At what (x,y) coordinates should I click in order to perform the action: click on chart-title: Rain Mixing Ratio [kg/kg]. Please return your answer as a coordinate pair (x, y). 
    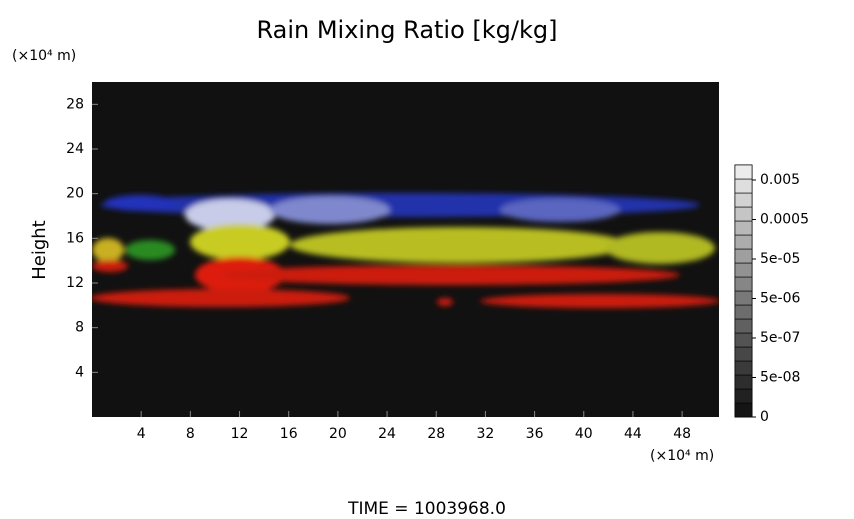
    Looking at the image, I should click on (406, 30).